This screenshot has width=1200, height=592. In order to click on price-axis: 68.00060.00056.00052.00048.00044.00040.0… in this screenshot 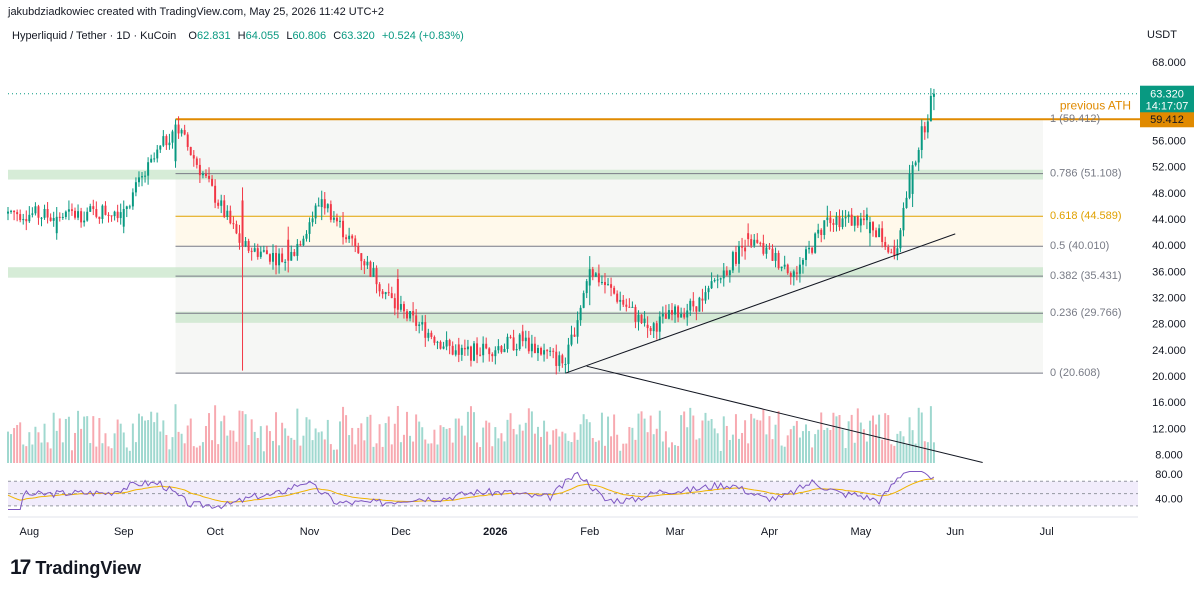, I will do `click(1167, 281)`.